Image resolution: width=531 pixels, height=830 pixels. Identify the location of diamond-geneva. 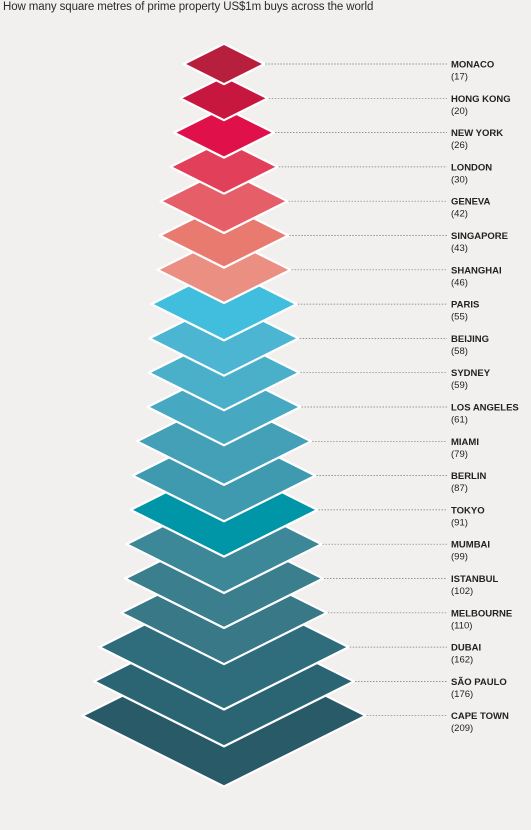
(224, 201).